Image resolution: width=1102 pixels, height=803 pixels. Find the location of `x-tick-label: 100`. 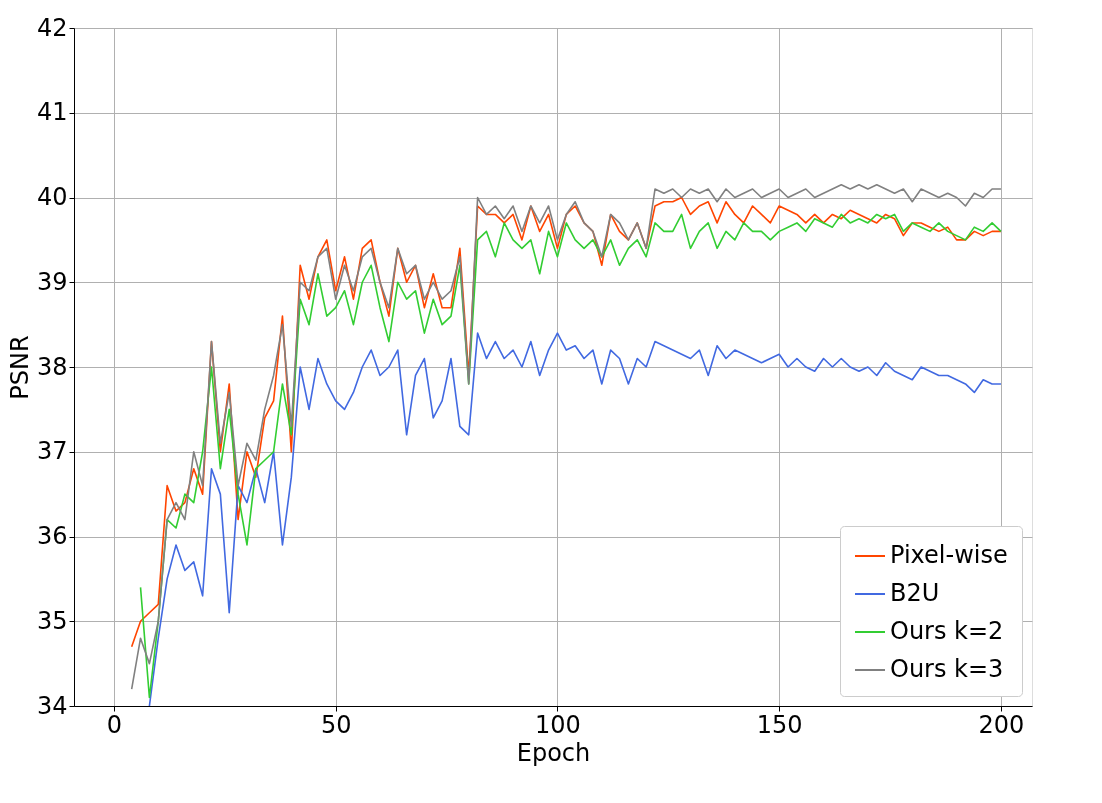

x-tick-label: 100 is located at coordinates (558, 724).